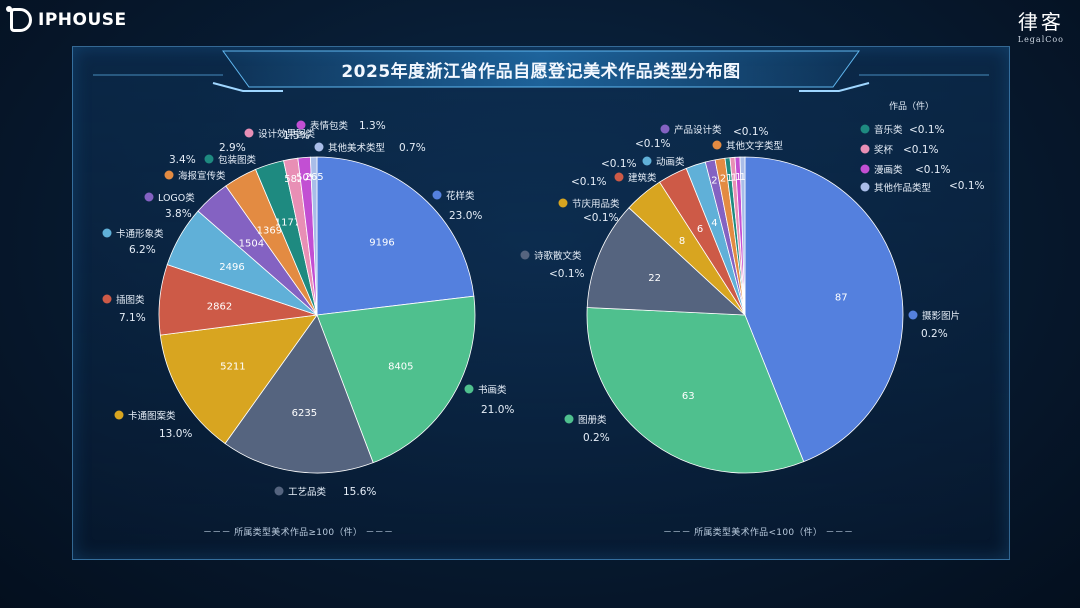 This screenshot has width=1080, height=608. Describe the element at coordinates (381, 243) in the screenshot. I see `pie1-value-label-0: 9196` at that location.